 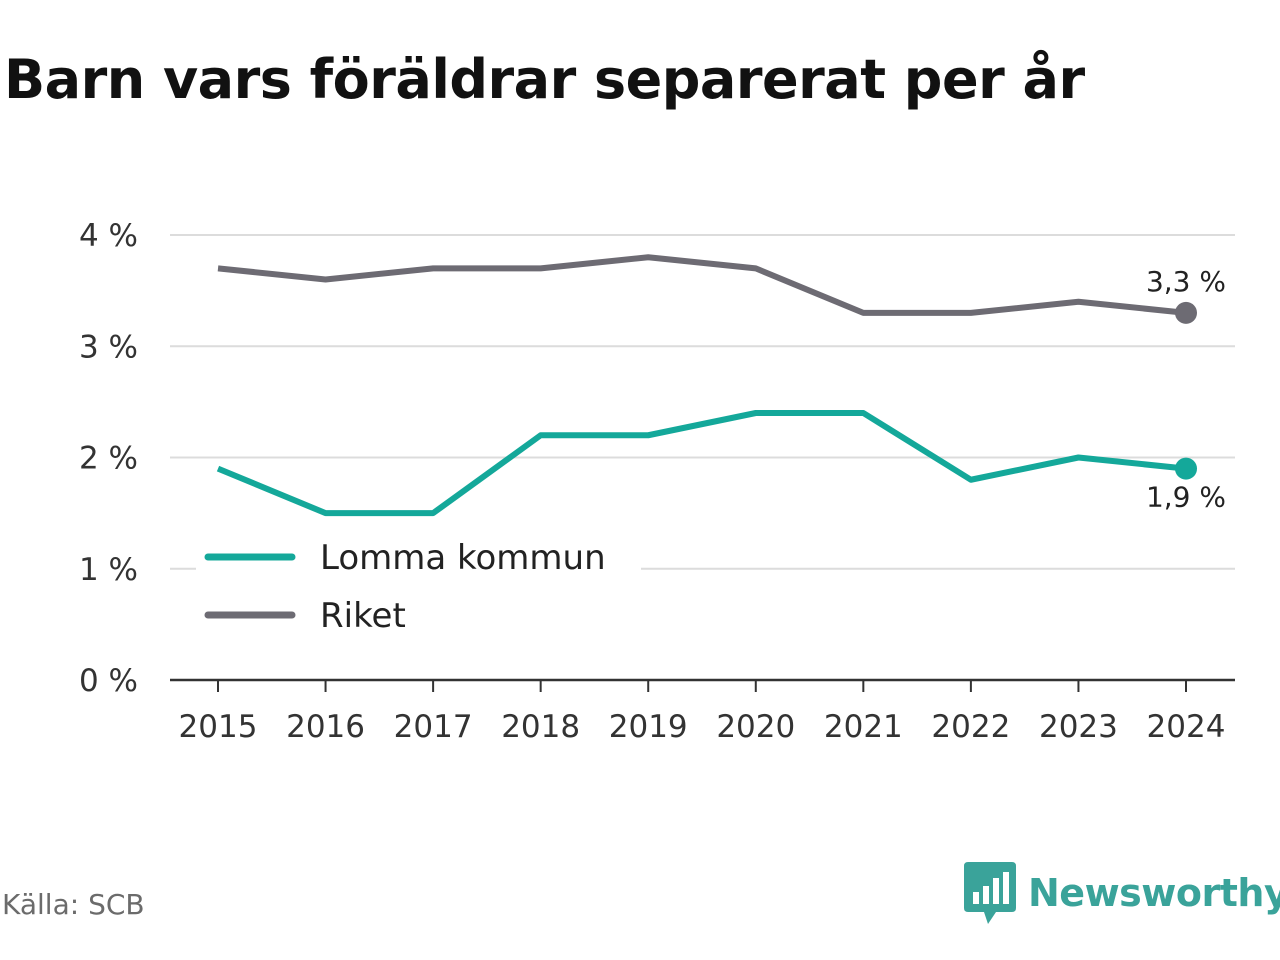 I want to click on source-note: Källa: SCB, so click(x=73, y=904).